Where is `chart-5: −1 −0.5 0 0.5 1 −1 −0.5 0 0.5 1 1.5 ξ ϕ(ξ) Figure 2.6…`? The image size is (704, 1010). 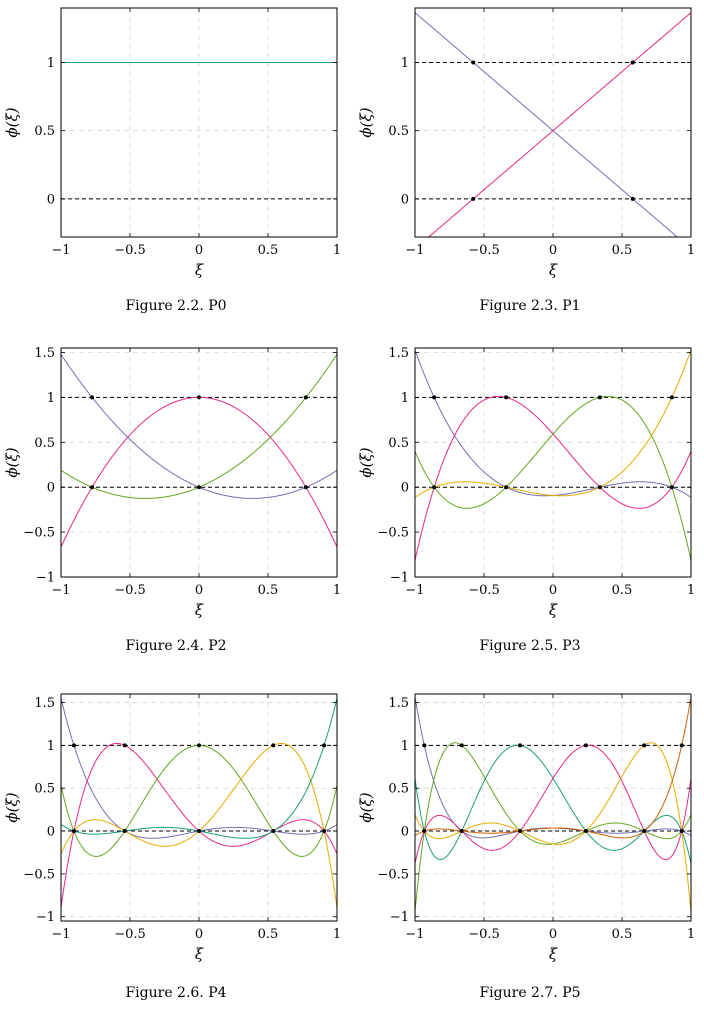
chart-5: −1 −0.5 0 0.5 1 −1 −0.5 0 0.5 1 1.5 ξ ϕ(ξ) Figure 2.6… is located at coordinates (172, 847).